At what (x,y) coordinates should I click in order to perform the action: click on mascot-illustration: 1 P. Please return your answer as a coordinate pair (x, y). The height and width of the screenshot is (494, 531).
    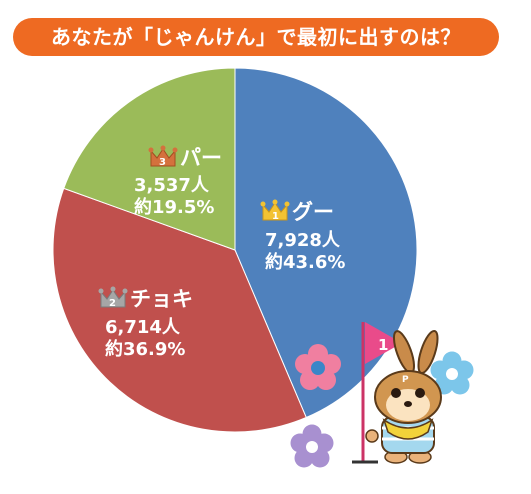
    Looking at the image, I should click on (397, 393).